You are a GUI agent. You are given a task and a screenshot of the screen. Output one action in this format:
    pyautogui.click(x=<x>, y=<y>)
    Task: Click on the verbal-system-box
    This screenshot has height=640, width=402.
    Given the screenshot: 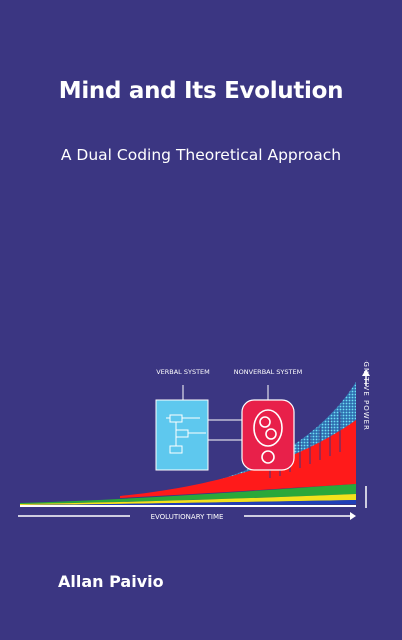 What is the action you would take?
    pyautogui.click(x=182, y=435)
    